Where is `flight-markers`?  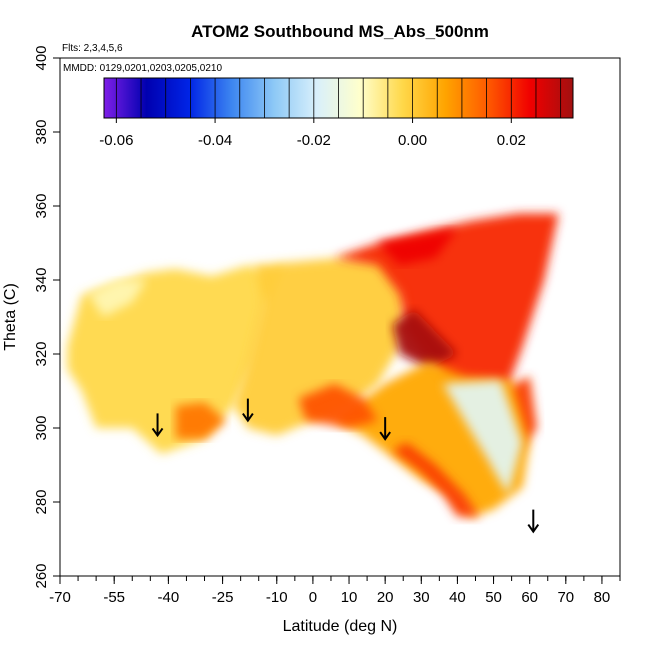 flight-markers is located at coordinates (345, 466).